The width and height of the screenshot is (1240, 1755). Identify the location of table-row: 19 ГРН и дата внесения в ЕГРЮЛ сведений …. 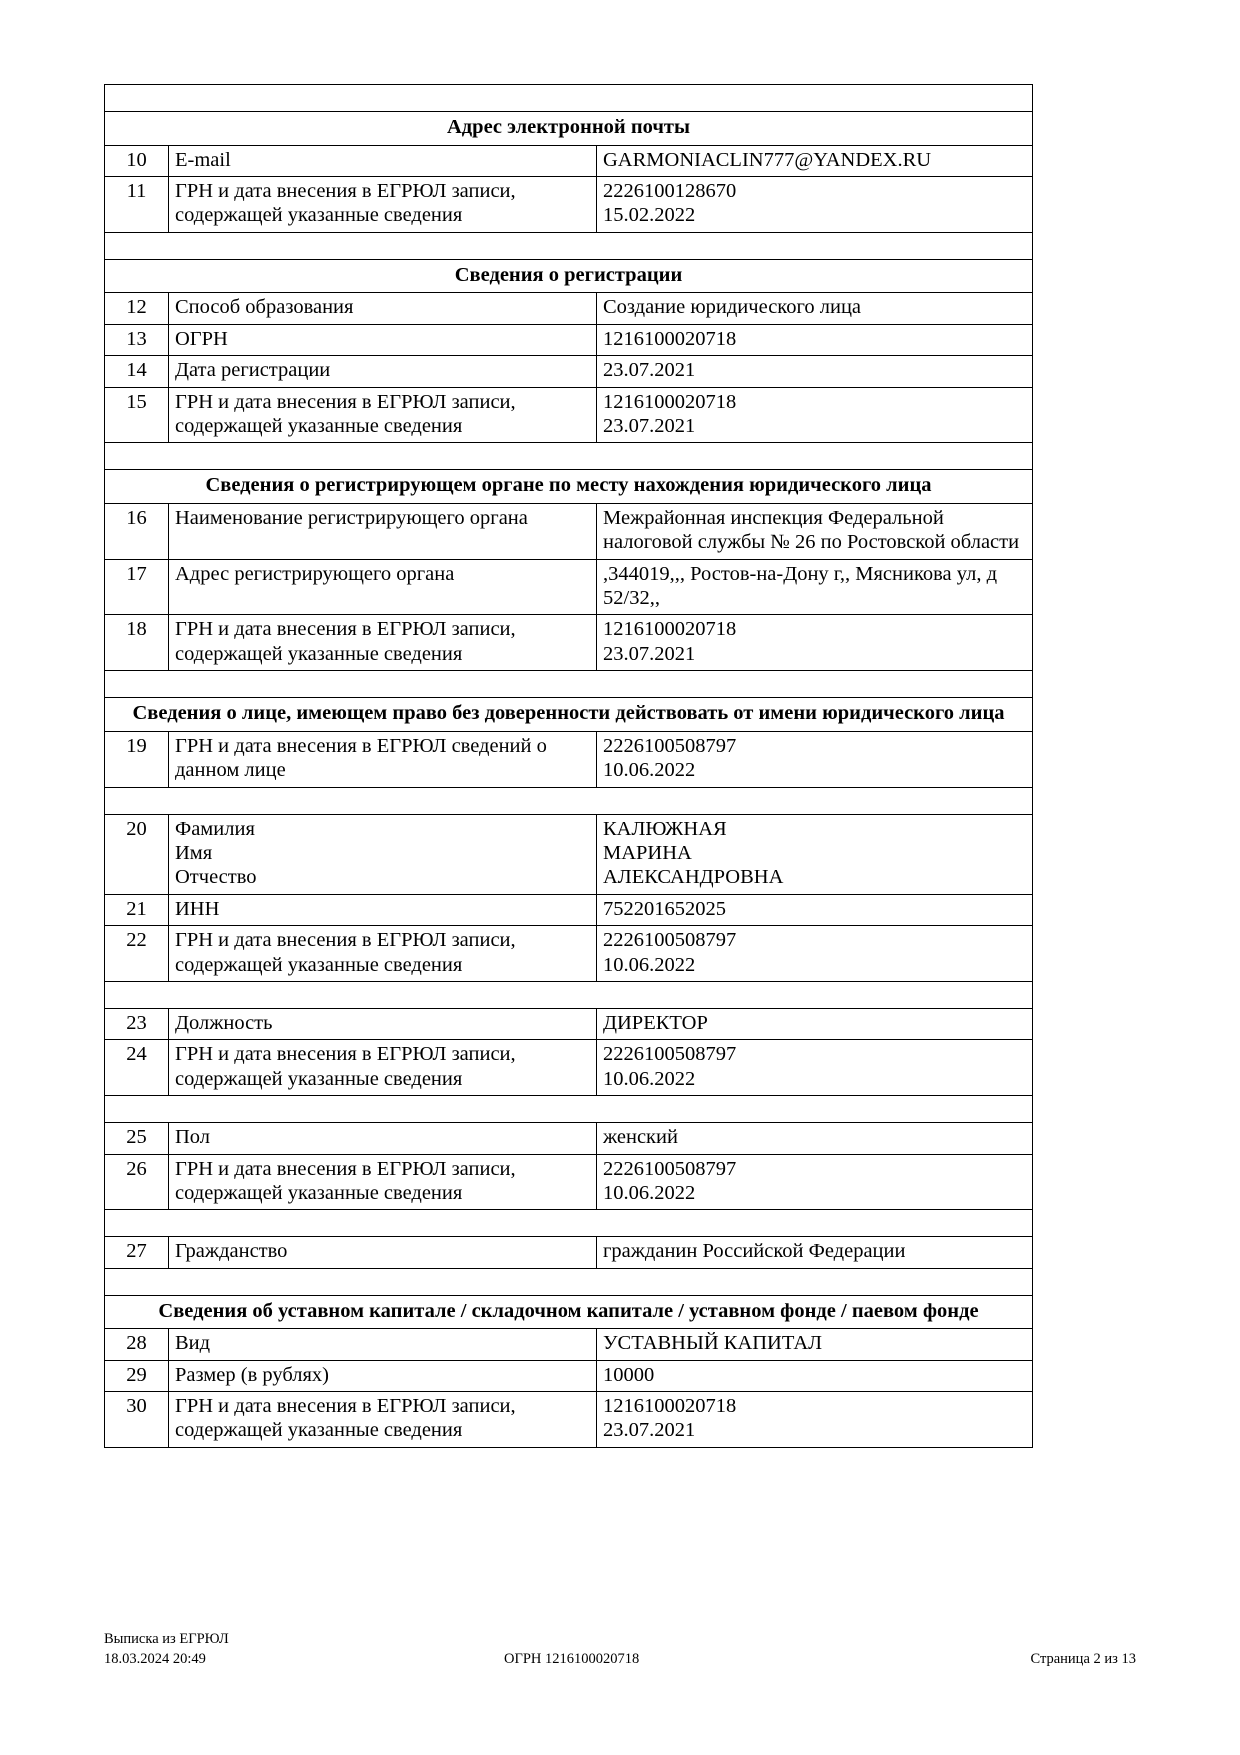
(569, 759).